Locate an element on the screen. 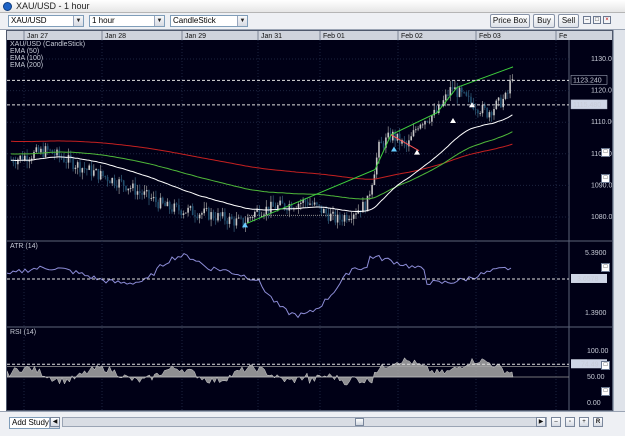 The width and height of the screenshot is (625, 436). rsi-panel-collapse-icon: □ is located at coordinates (605, 391).